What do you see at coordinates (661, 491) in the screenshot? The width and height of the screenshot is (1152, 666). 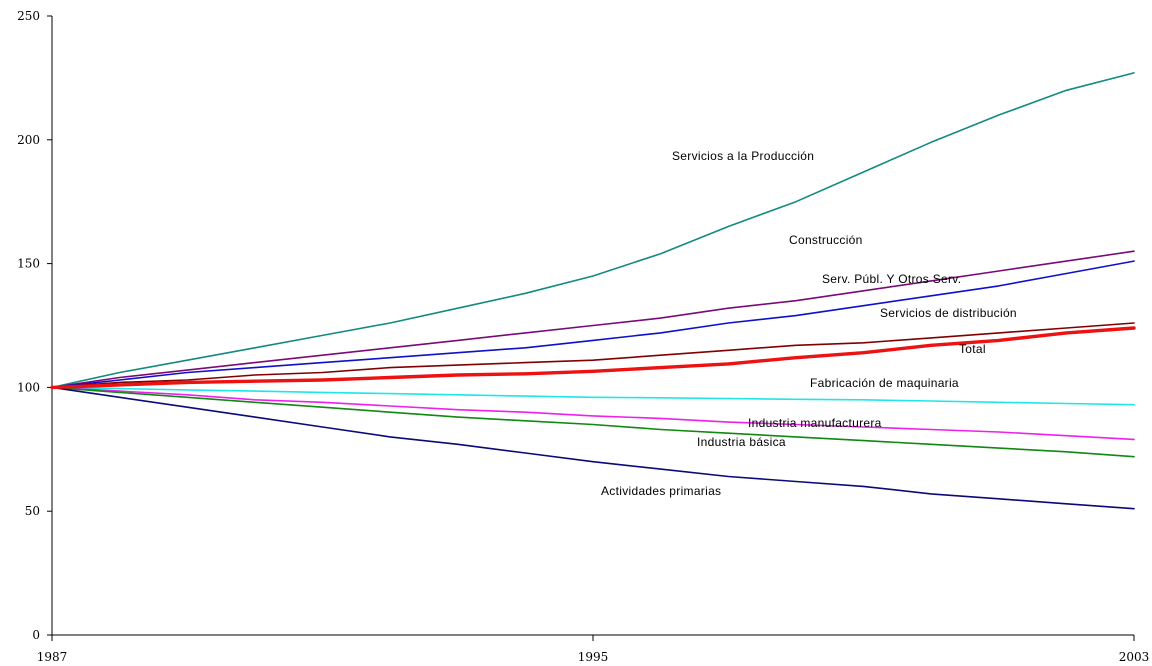 I see `series-label: Actividades primarias` at bounding box center [661, 491].